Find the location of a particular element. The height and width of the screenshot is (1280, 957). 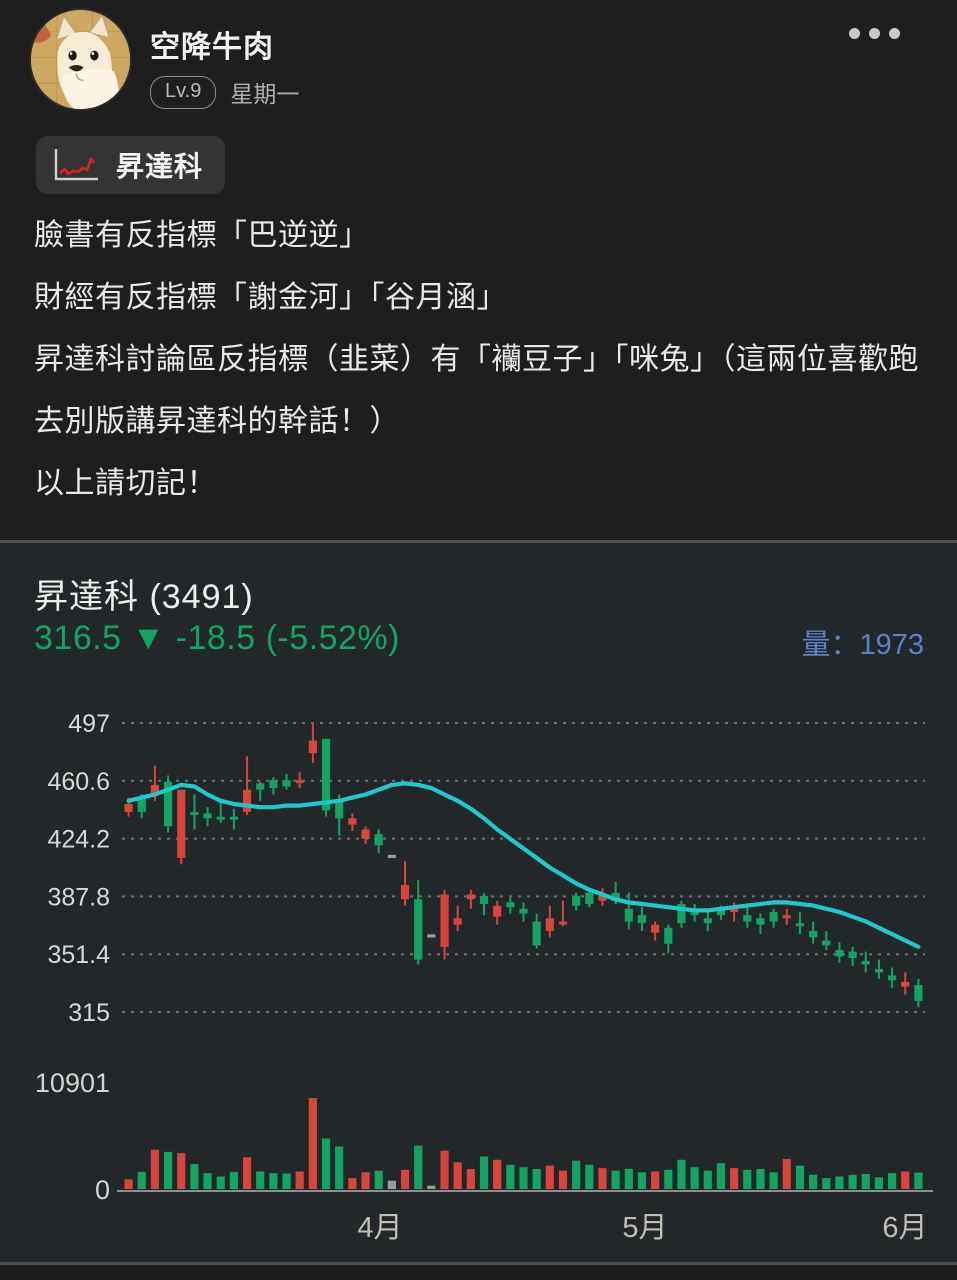

author-name: 空降牛肉 is located at coordinates (212, 47).